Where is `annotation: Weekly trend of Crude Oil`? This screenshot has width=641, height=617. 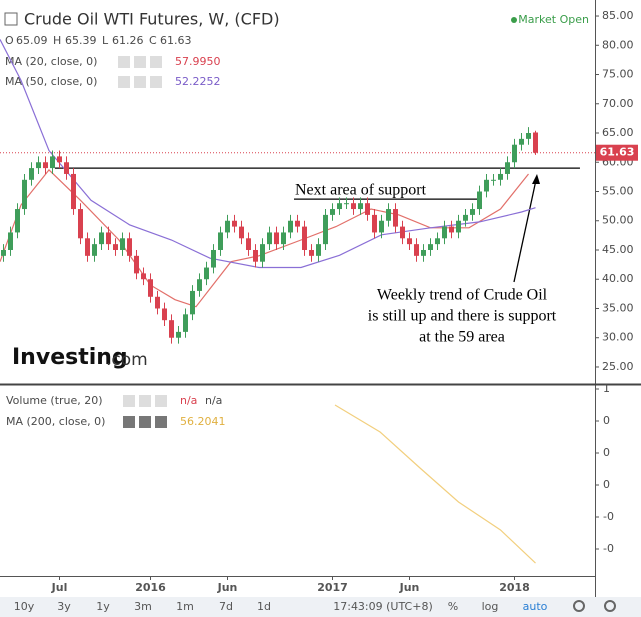
annotation: Weekly trend of Crude Oil is located at coordinates (462, 295).